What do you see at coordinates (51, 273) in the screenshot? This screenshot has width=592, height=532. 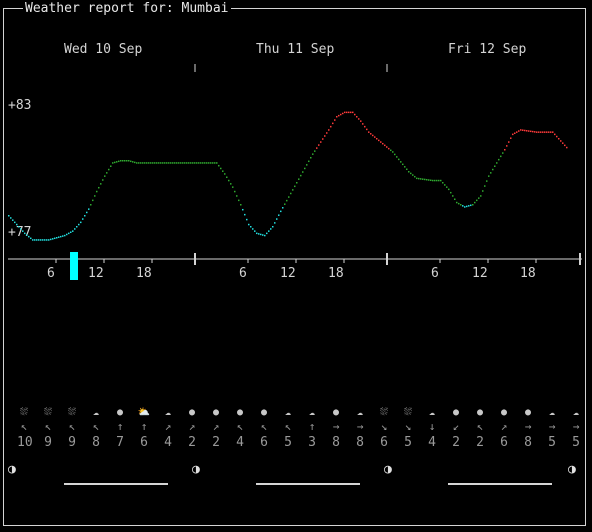 I see `hour-tick-label: 6` at bounding box center [51, 273].